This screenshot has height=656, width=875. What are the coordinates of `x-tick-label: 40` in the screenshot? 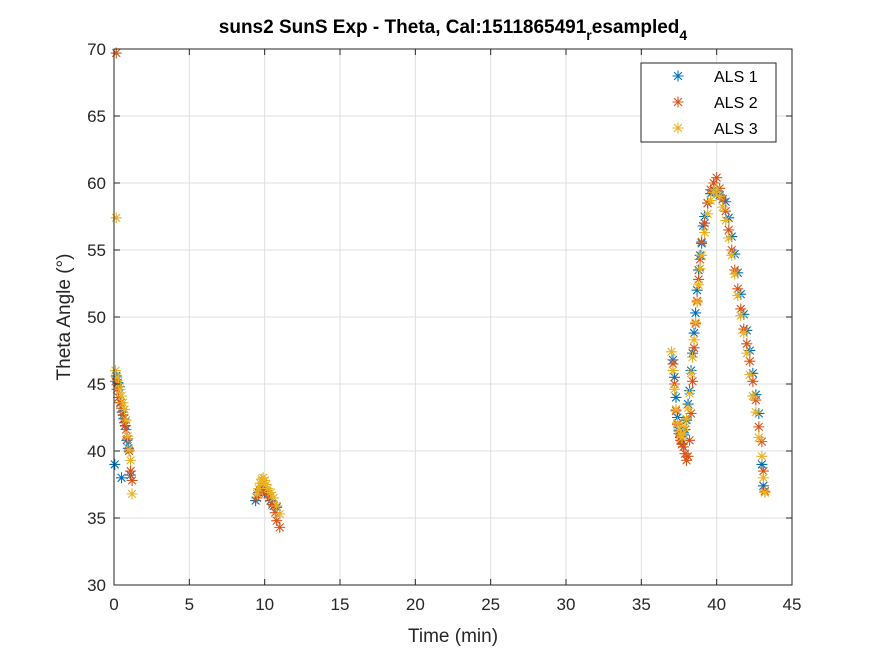 It's located at (716, 604).